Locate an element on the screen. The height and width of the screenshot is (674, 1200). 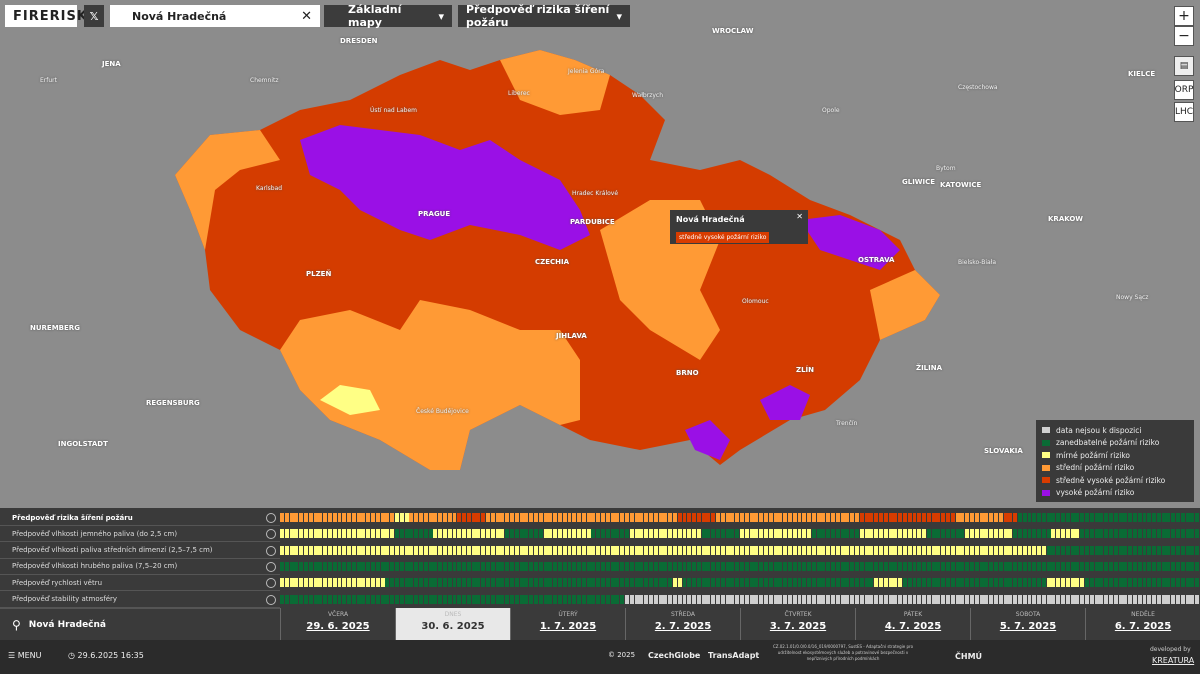
zoom-out: − is located at coordinates (1184, 36).